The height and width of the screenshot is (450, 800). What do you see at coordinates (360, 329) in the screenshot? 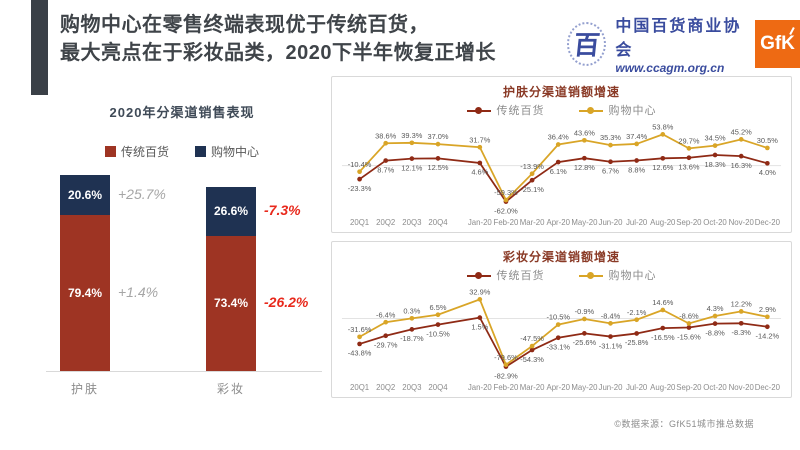
I see `data-label-购物中心: -31.6%` at bounding box center [360, 329].